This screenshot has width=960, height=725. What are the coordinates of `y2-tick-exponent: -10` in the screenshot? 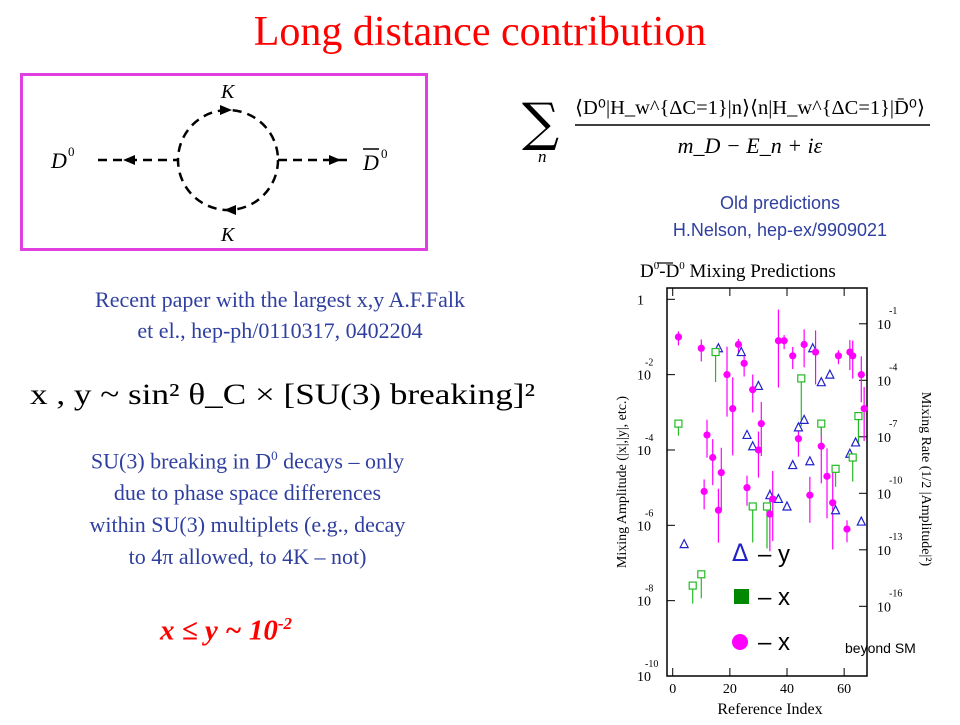 It's located at (895, 480).